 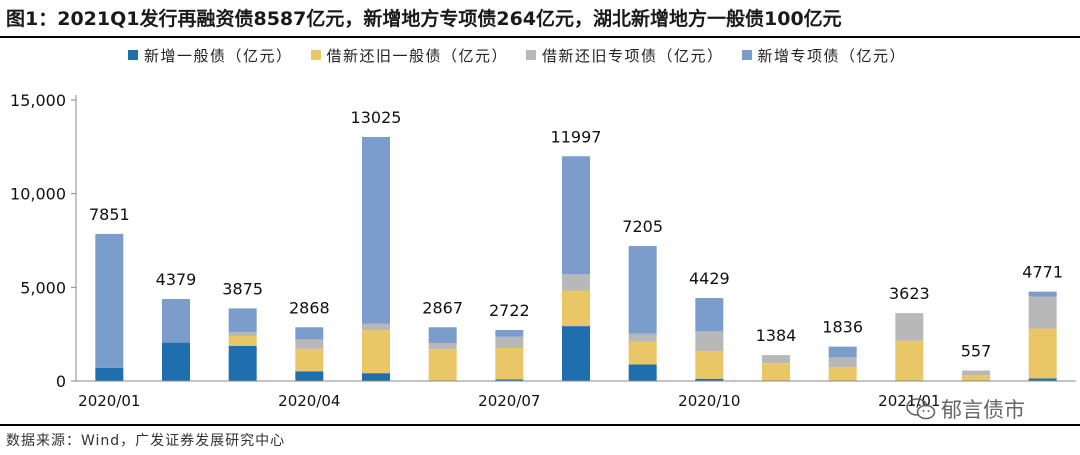 I want to click on total-label-10: 1384, so click(x=776, y=335).